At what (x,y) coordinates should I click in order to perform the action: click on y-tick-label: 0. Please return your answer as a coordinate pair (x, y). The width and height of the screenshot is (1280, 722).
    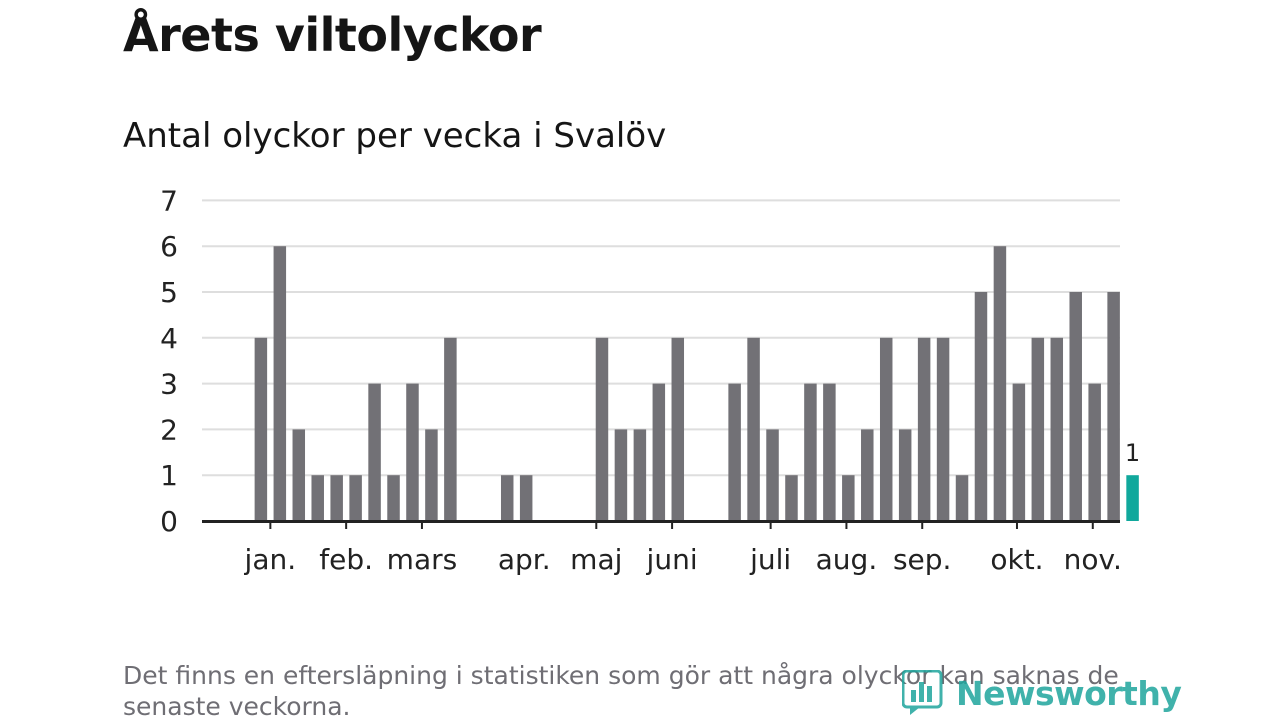
    Looking at the image, I should click on (169, 521).